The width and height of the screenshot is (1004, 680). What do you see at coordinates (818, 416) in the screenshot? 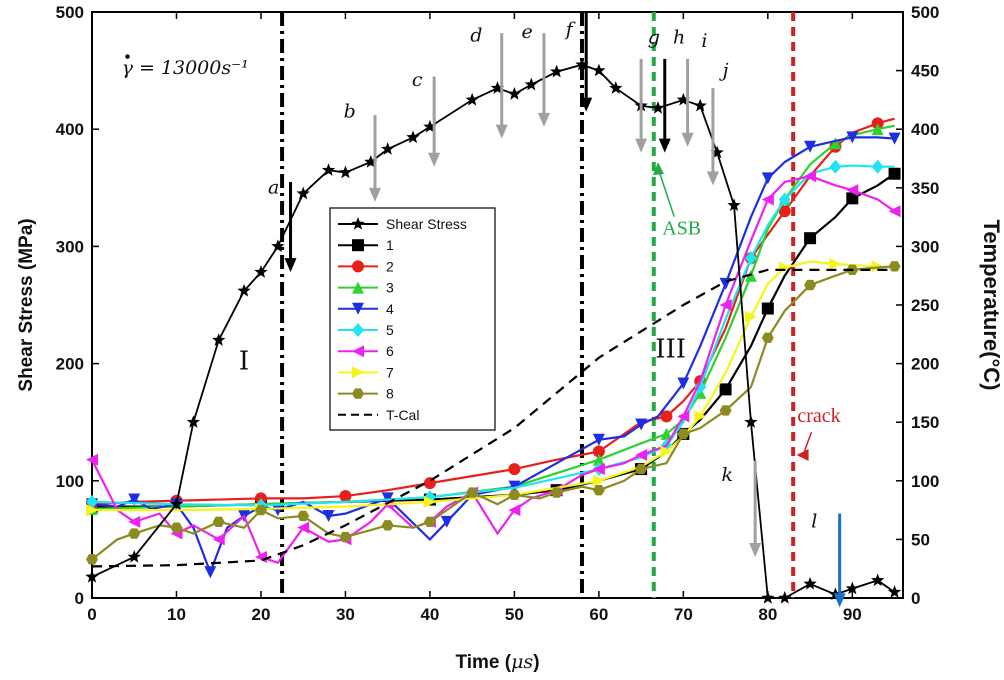
I see `callout-label: crack` at bounding box center [818, 416].